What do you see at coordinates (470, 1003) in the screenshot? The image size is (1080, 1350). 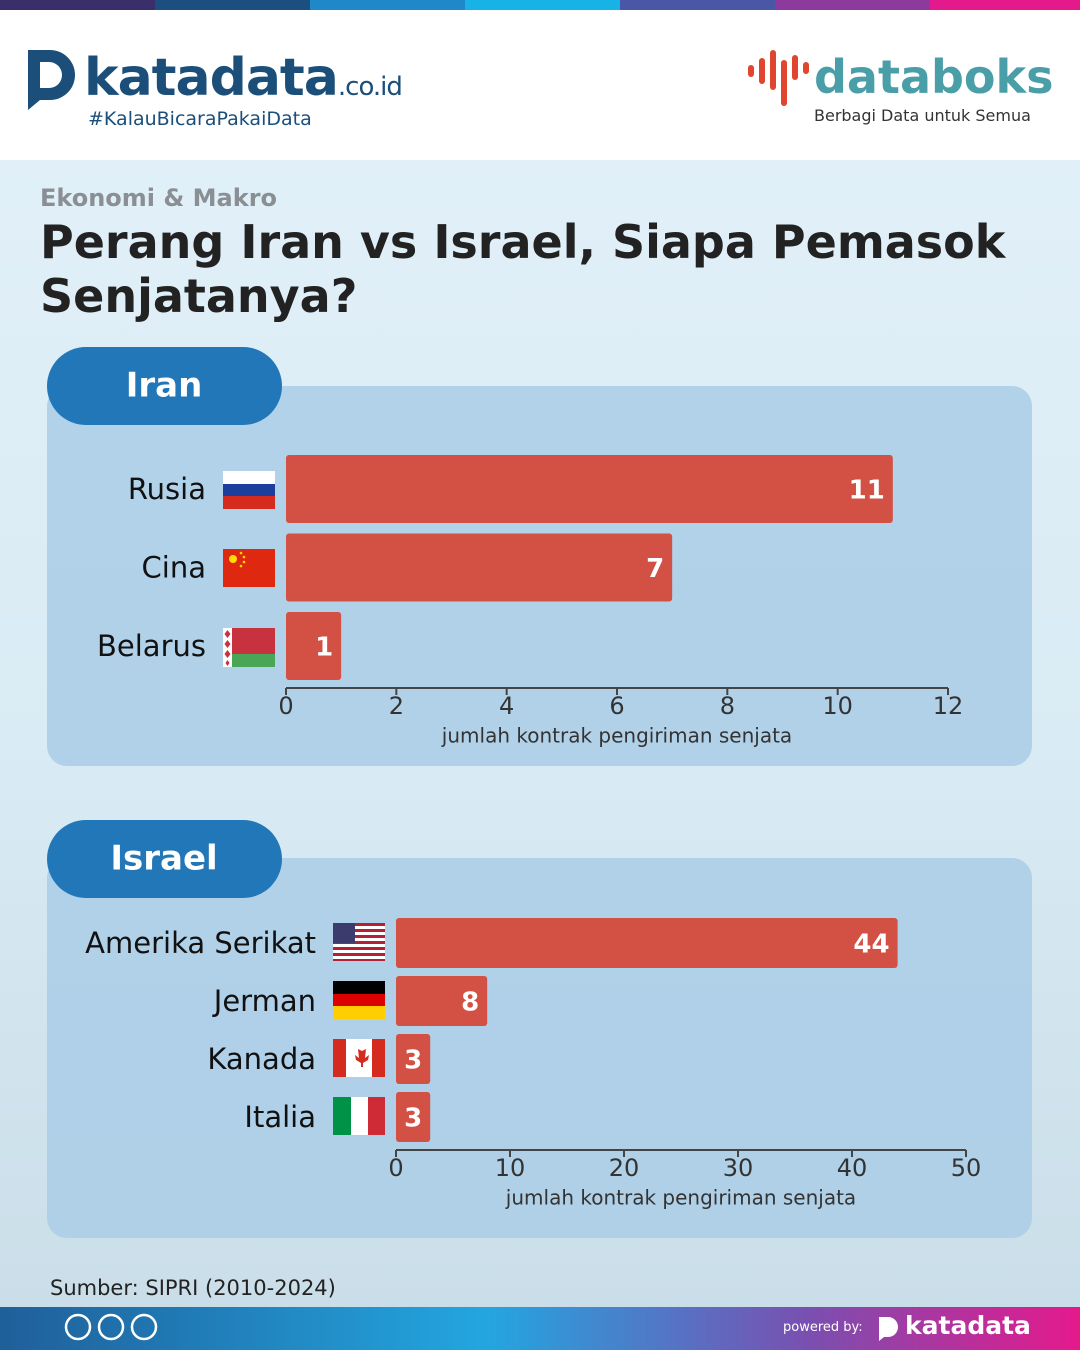 I see `value-label: 8` at bounding box center [470, 1003].